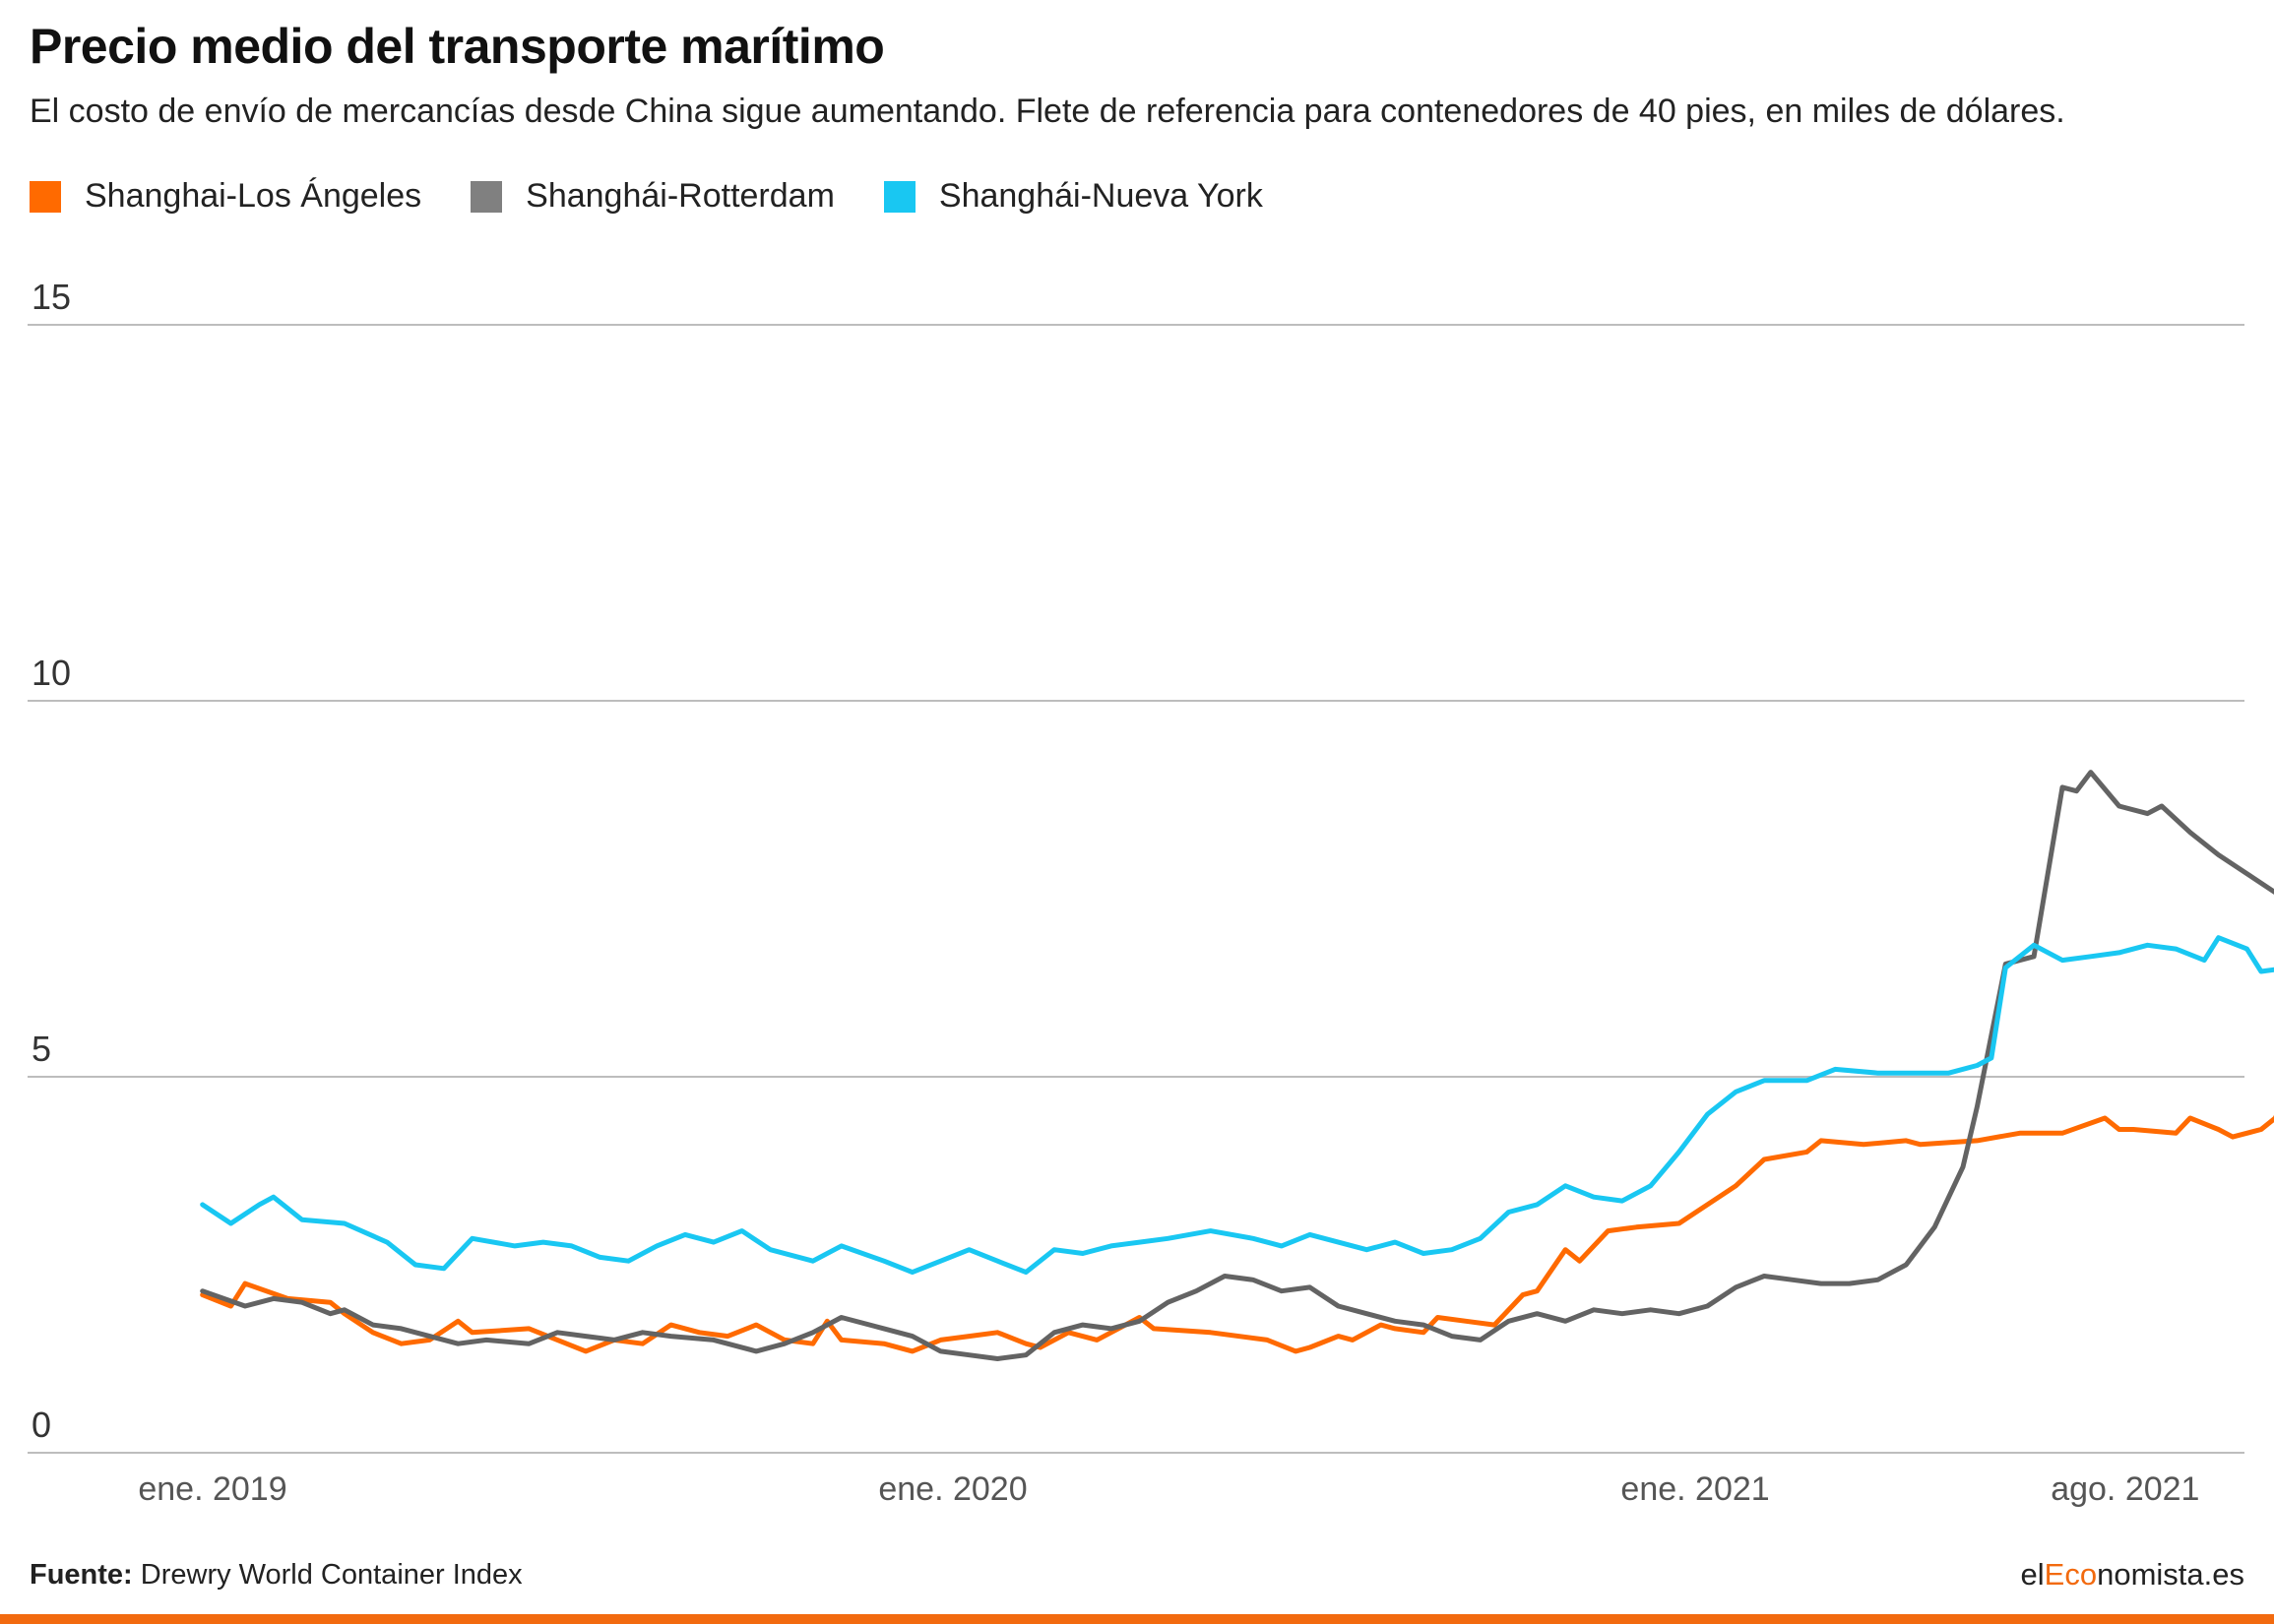  Describe the element at coordinates (899, 196) in the screenshot. I see `legend-swatch-nueva-york` at that location.